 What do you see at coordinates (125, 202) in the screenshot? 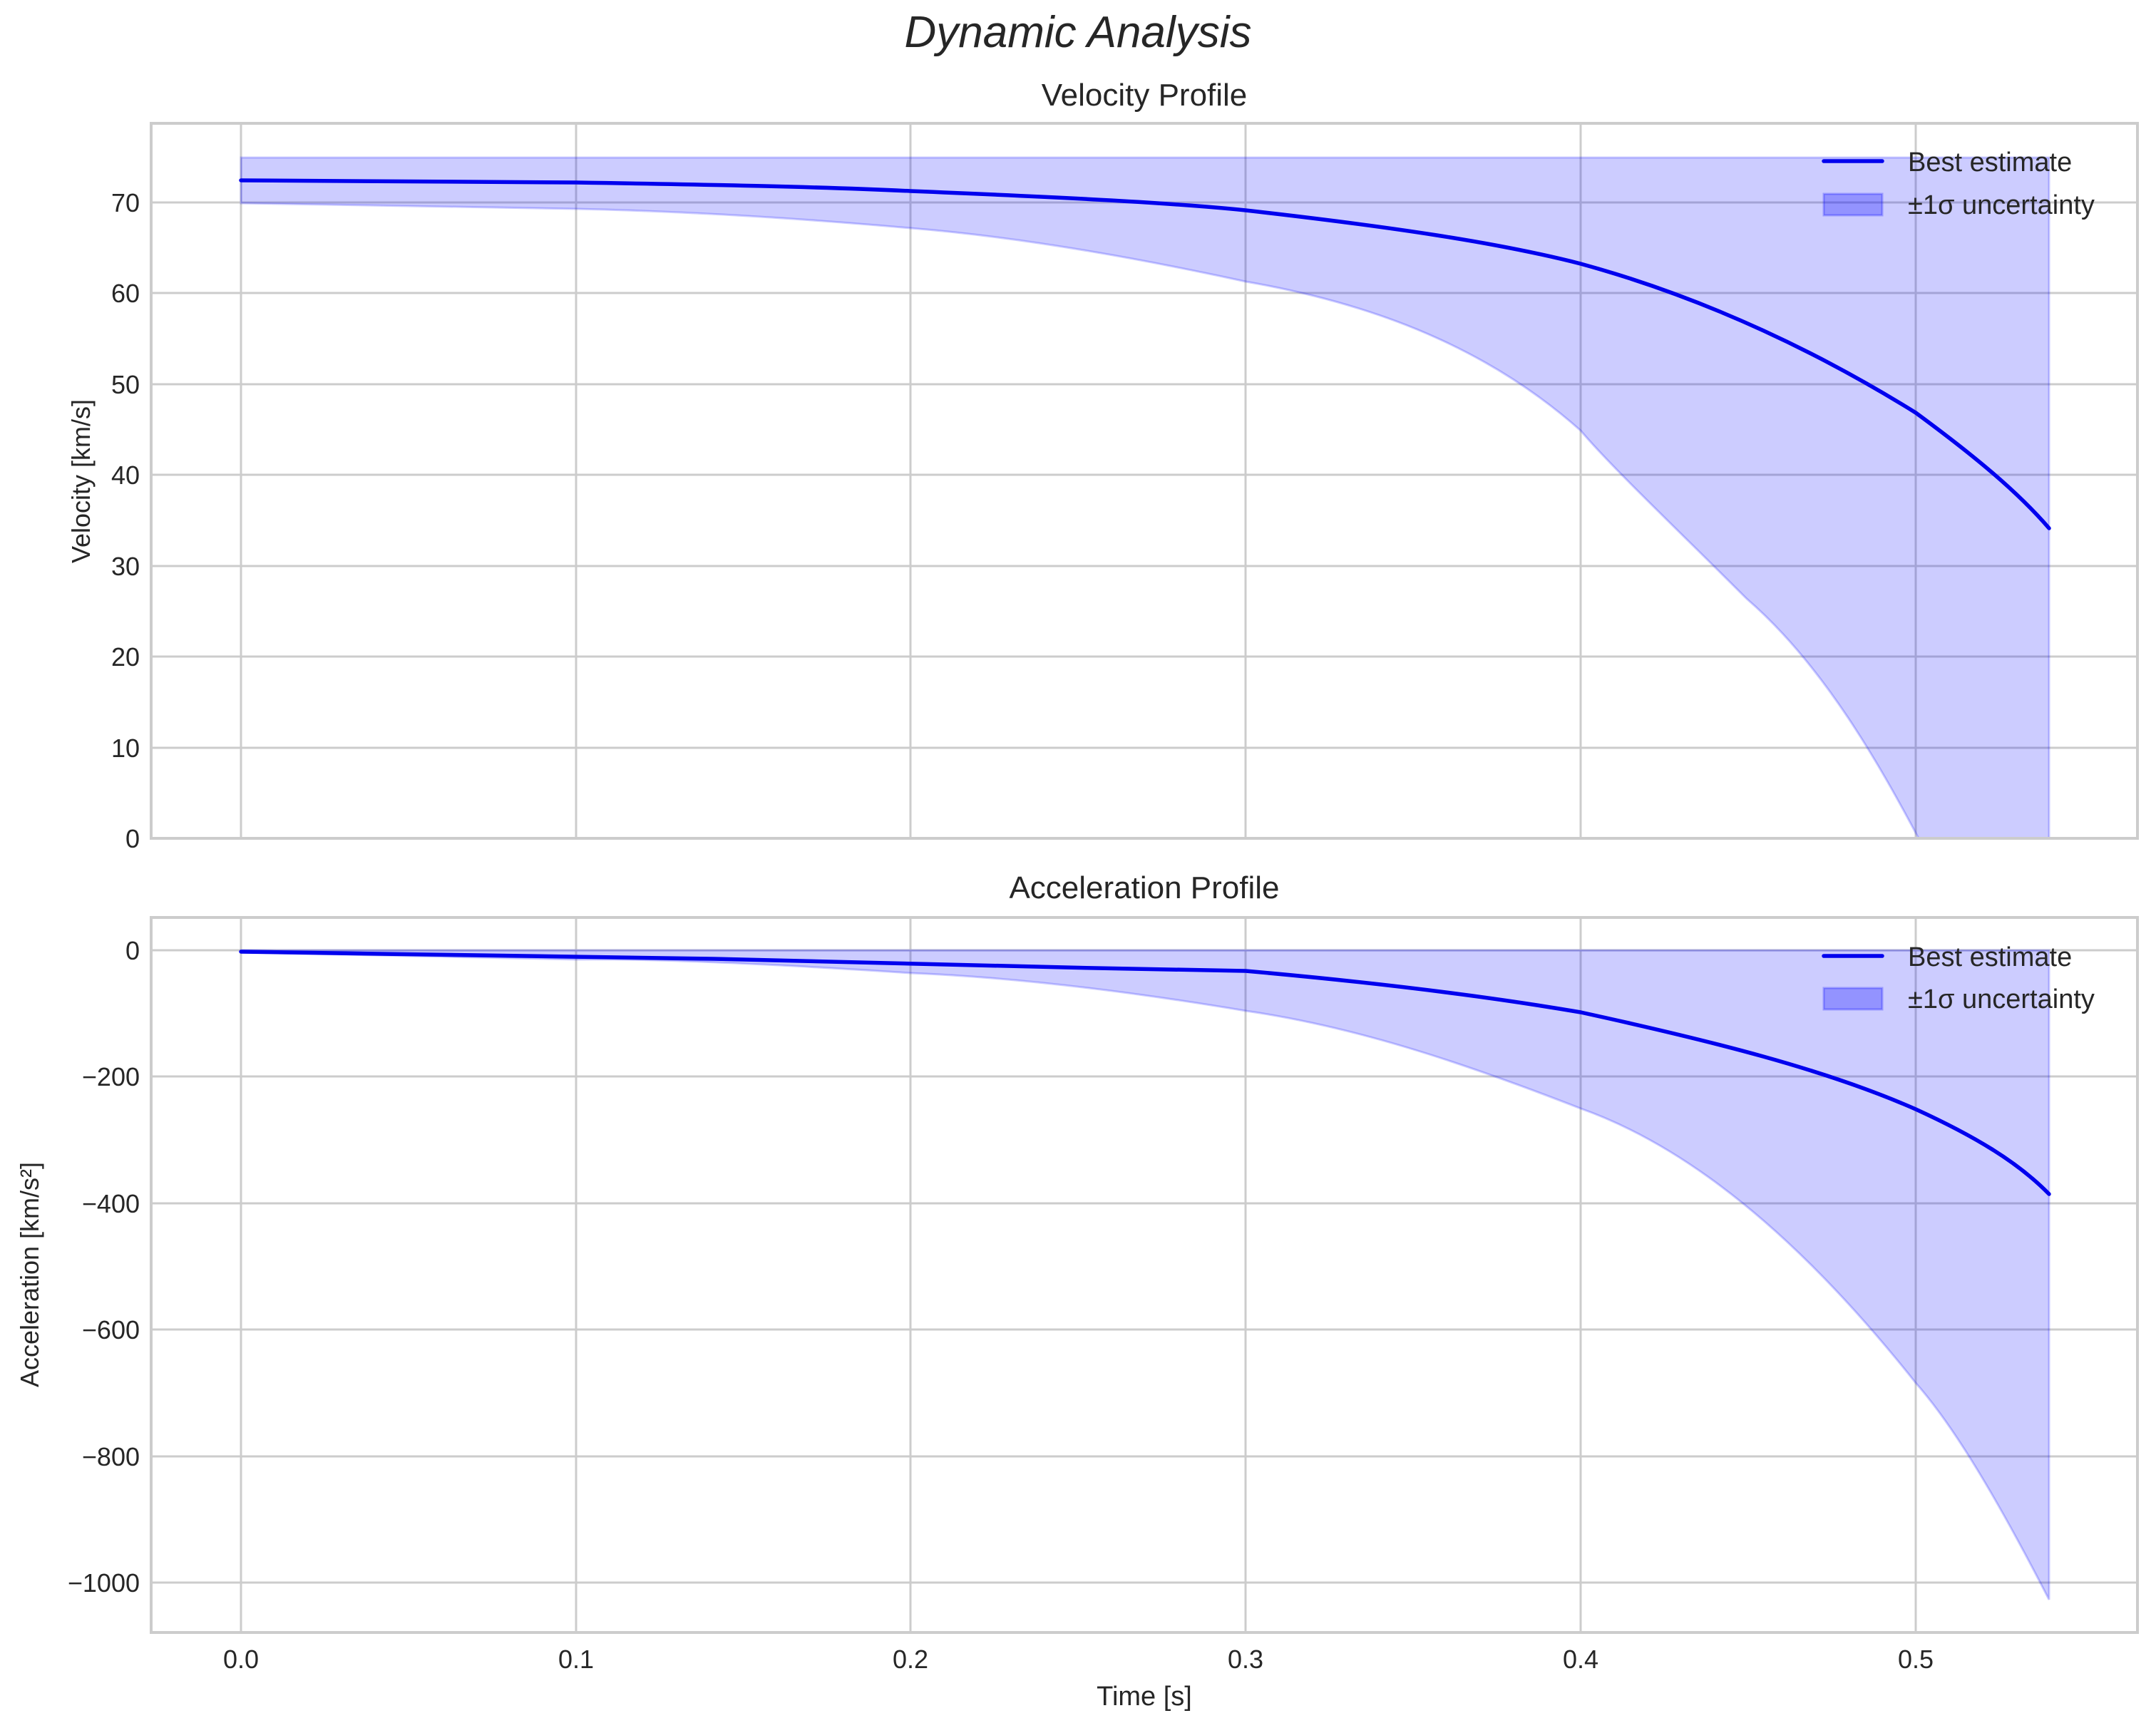
I see `ytick-label: 70` at bounding box center [125, 202].